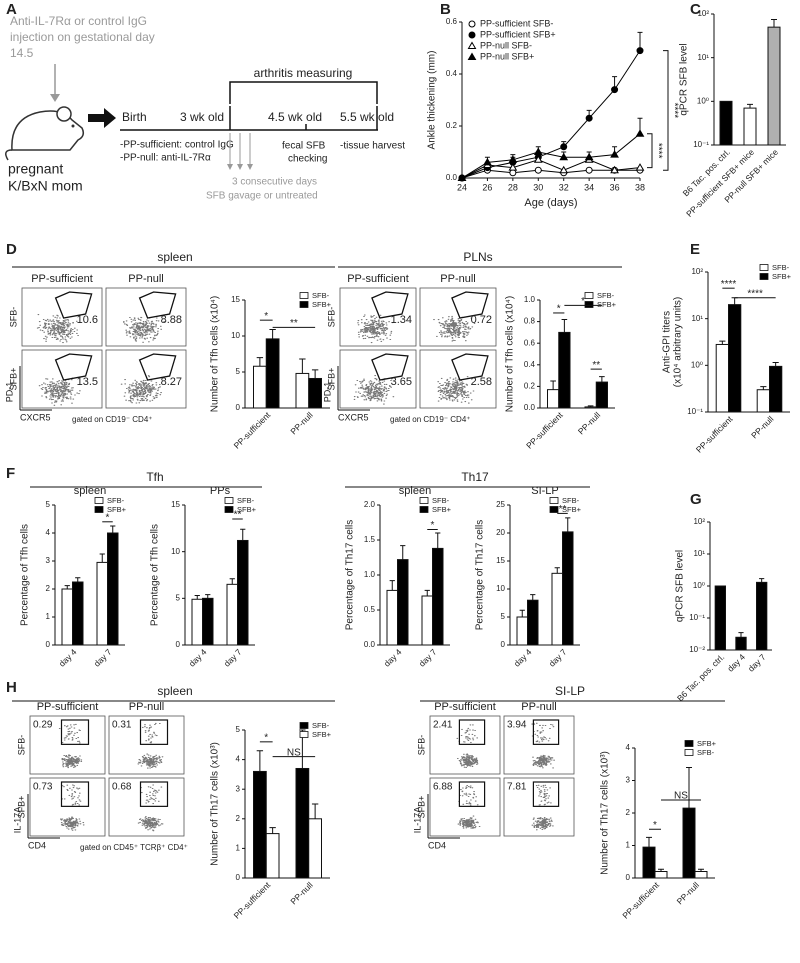  I want to click on panel-letter: D, so click(11, 249).